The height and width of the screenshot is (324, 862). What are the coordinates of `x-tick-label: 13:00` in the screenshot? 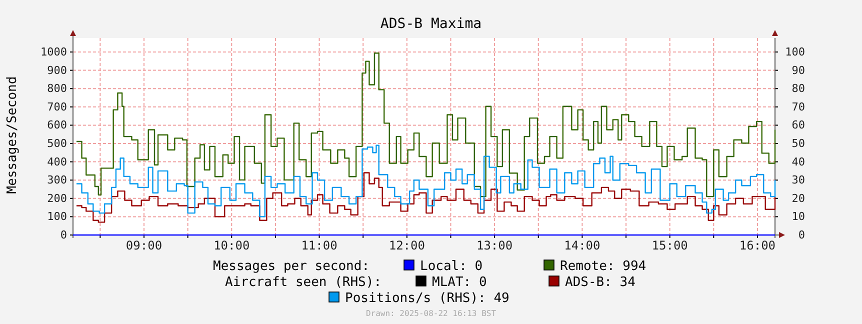 It's located at (494, 245).